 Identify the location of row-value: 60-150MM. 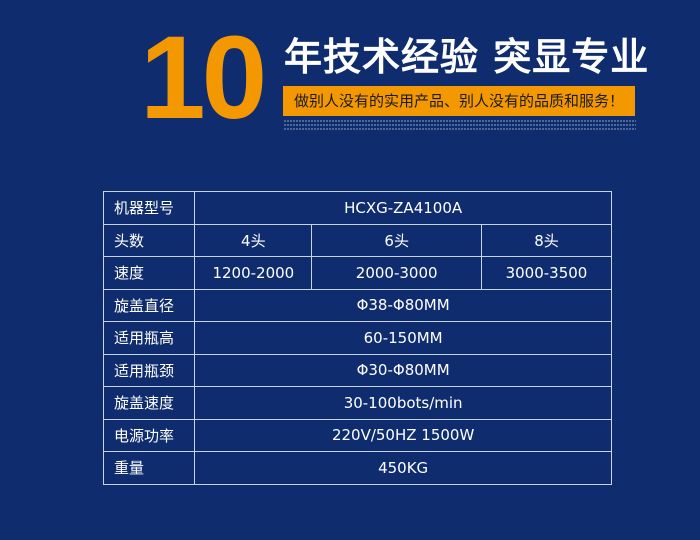
(403, 338).